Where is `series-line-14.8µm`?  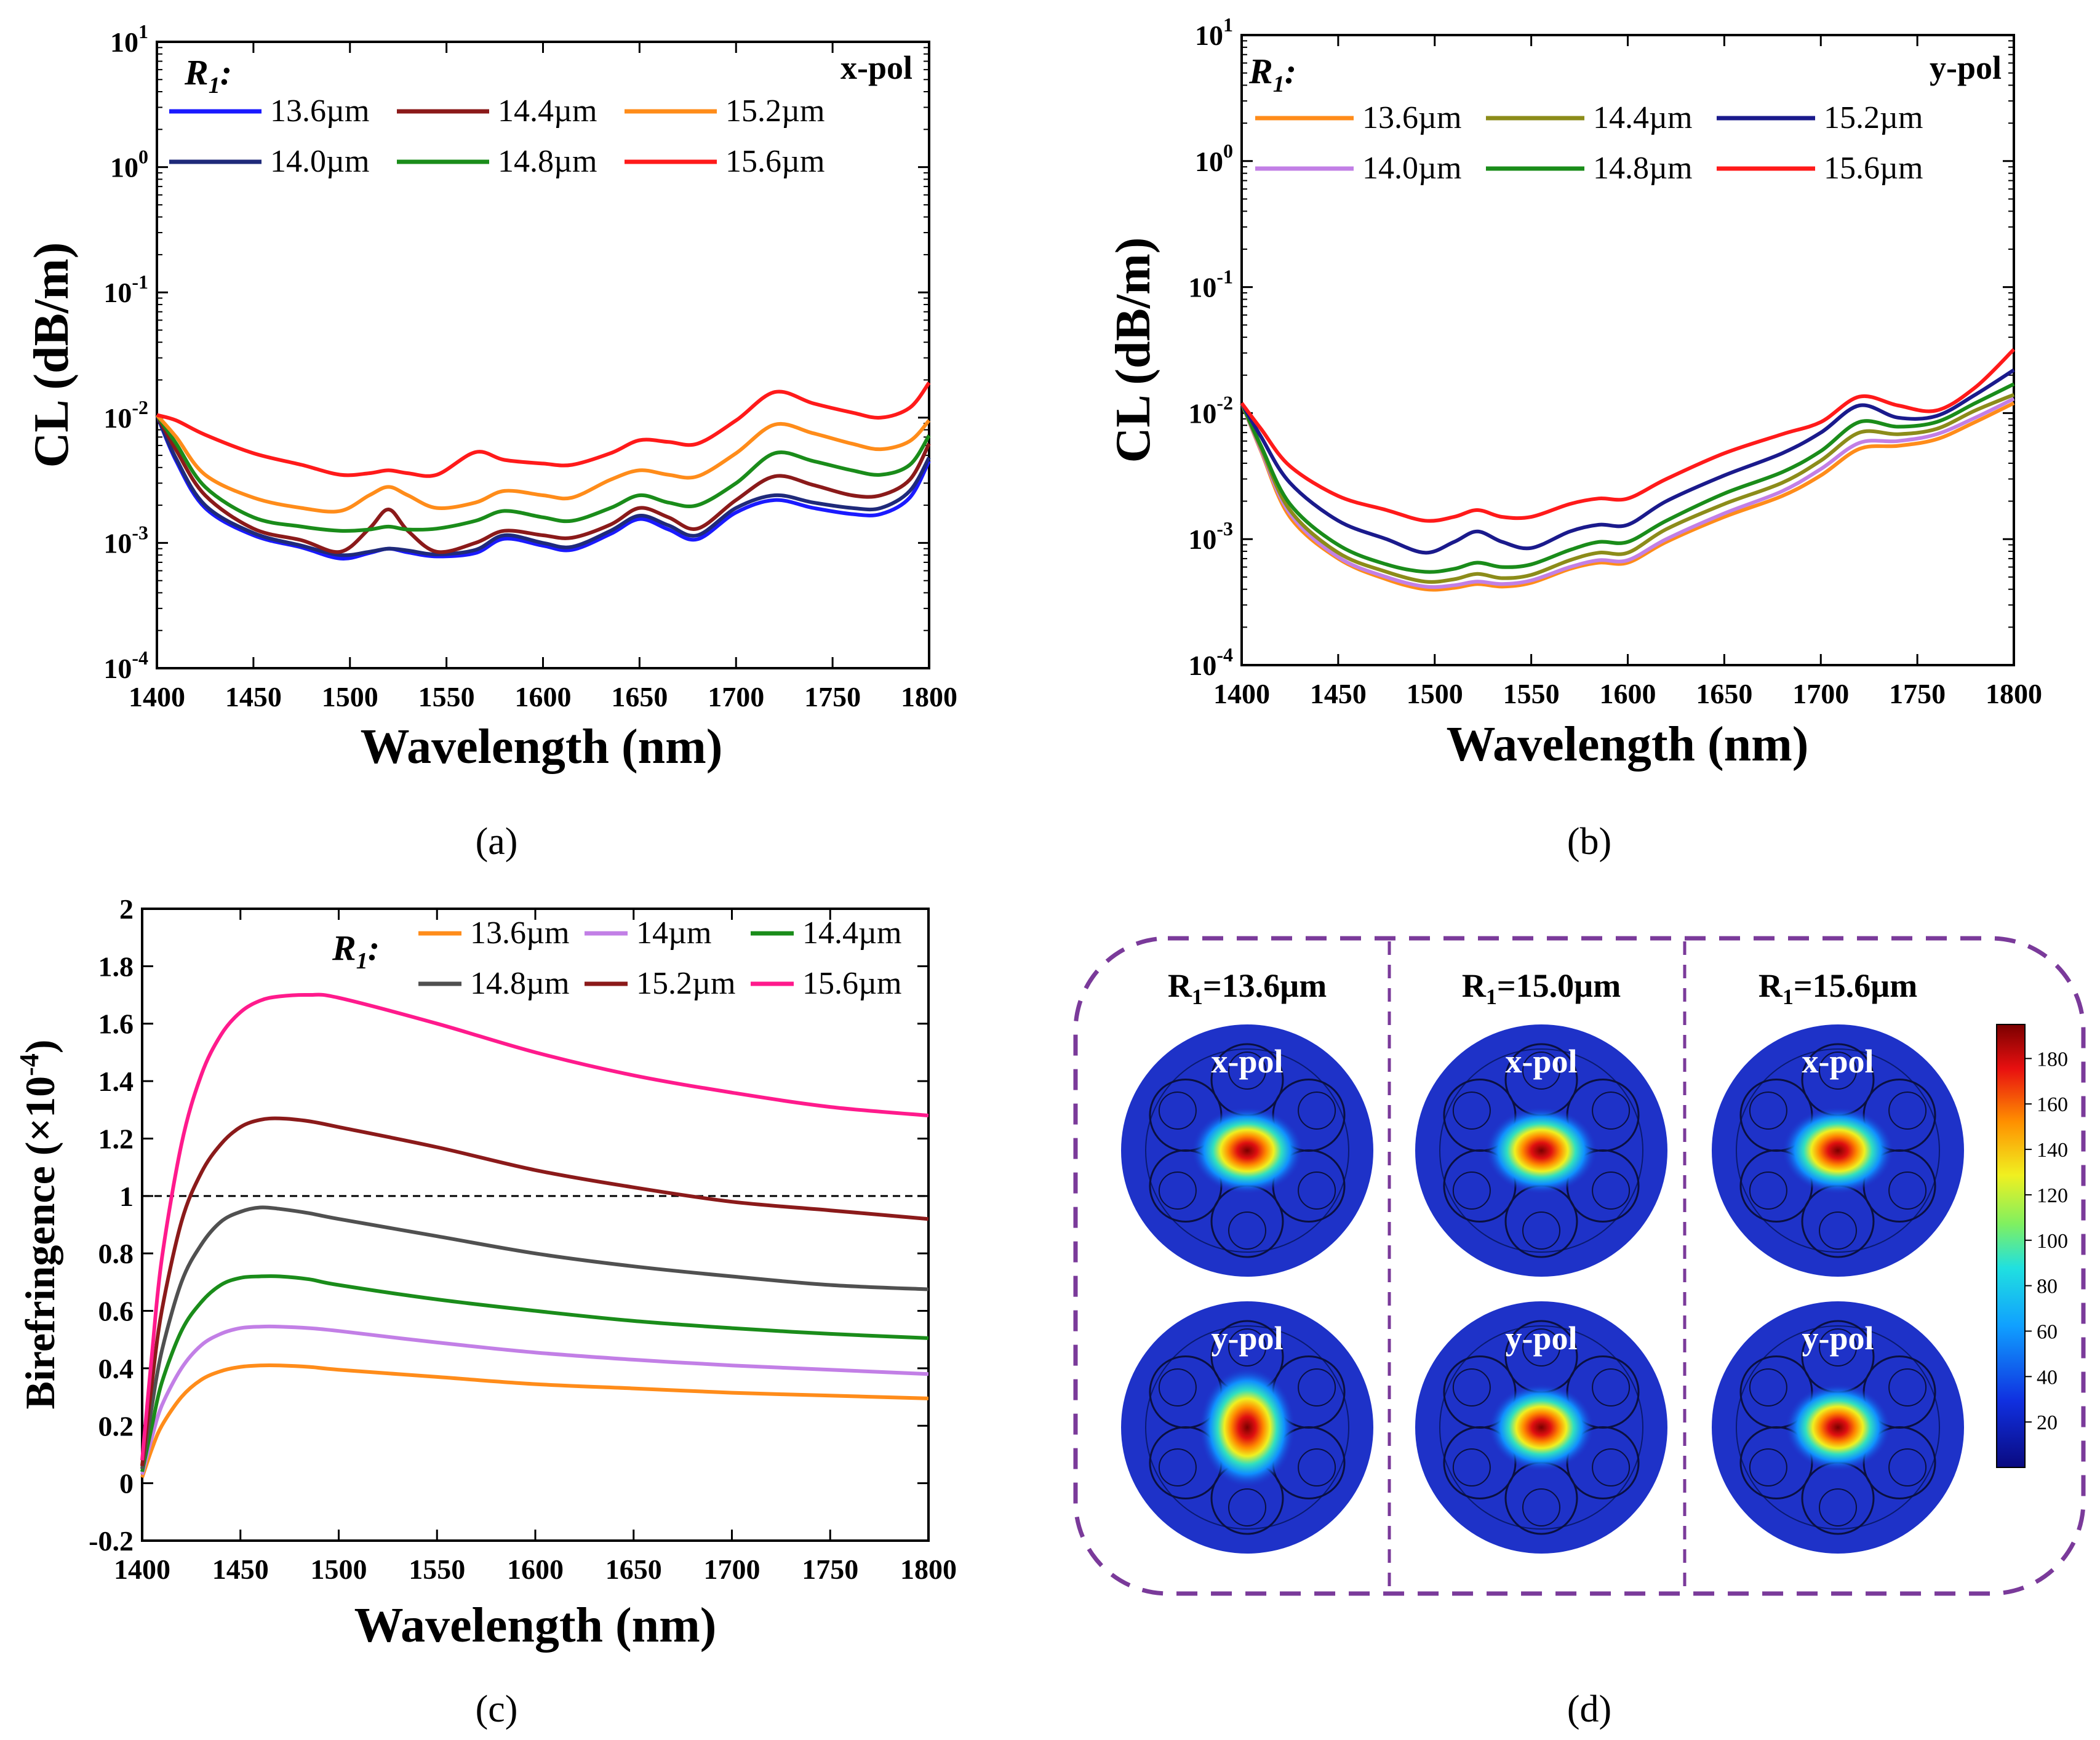
series-line-14.8µm is located at coordinates (543, 473).